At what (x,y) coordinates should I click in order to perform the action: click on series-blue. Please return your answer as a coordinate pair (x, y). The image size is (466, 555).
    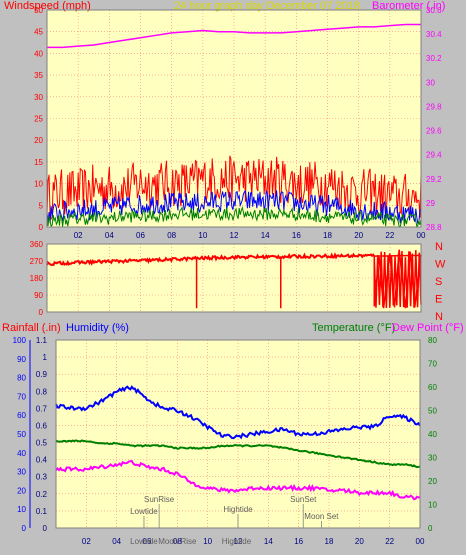
    Looking at the image, I should click on (238, 412).